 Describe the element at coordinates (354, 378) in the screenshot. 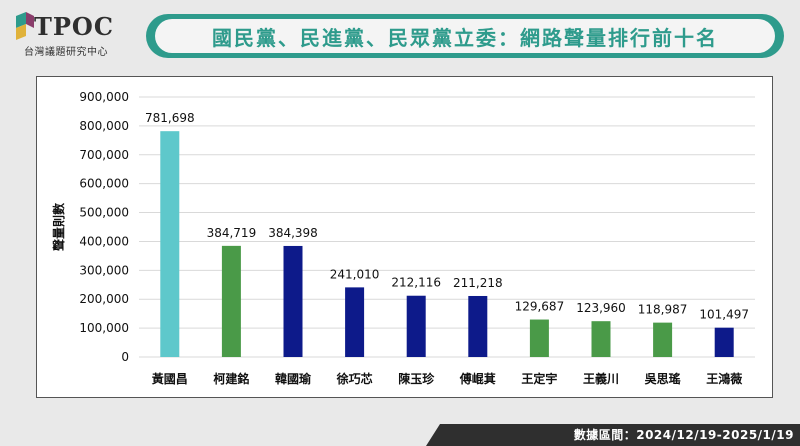

I see `x-tick-label: 徐巧芯` at that location.